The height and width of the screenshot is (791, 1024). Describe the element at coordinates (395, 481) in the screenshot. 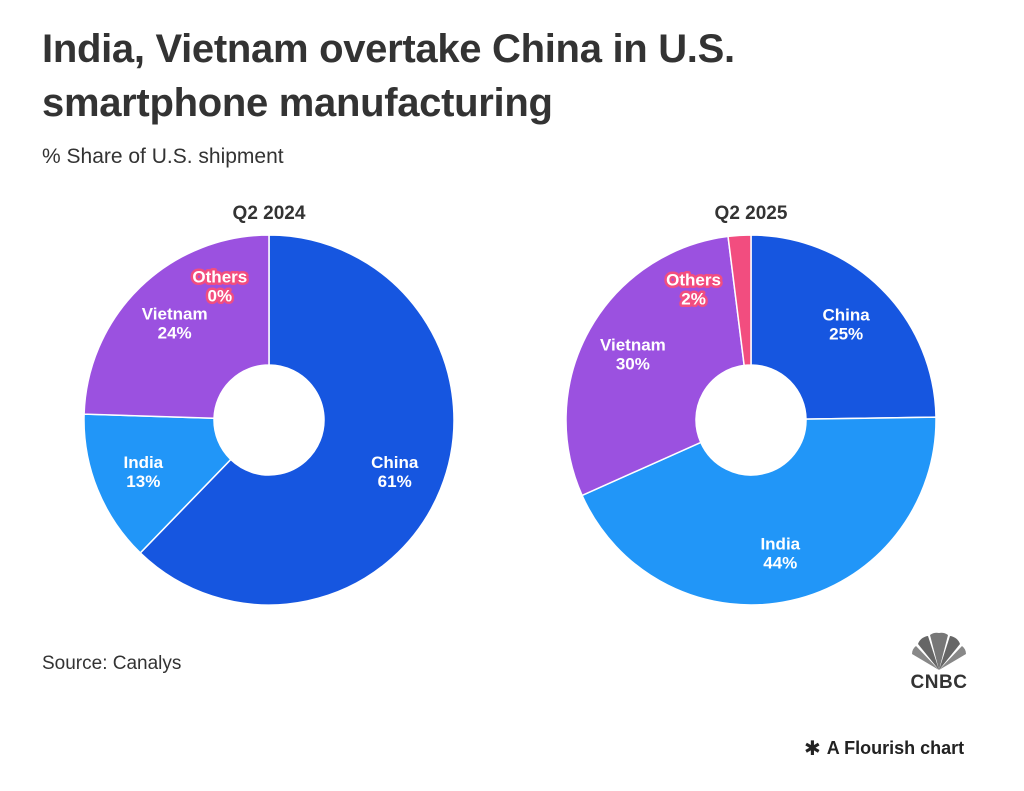

I see `slice-value-china: 61%` at that location.